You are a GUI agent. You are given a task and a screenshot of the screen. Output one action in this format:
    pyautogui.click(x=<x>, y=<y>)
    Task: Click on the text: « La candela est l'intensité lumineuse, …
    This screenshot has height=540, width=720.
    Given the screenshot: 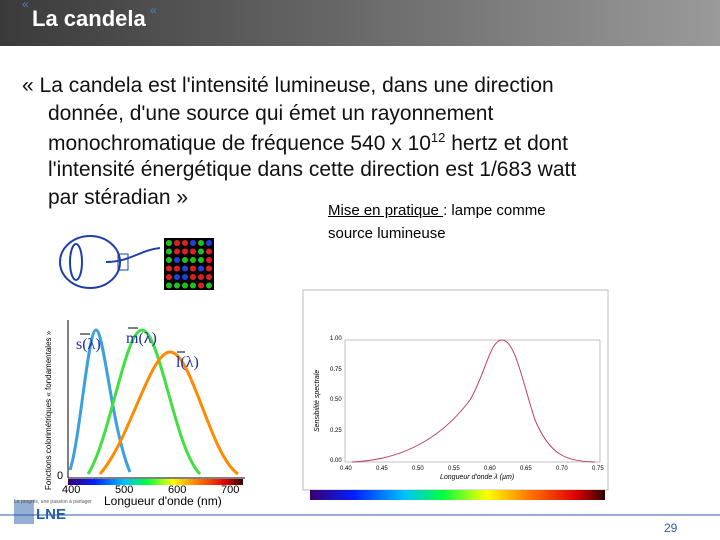 What is the action you would take?
    pyautogui.click(x=288, y=85)
    